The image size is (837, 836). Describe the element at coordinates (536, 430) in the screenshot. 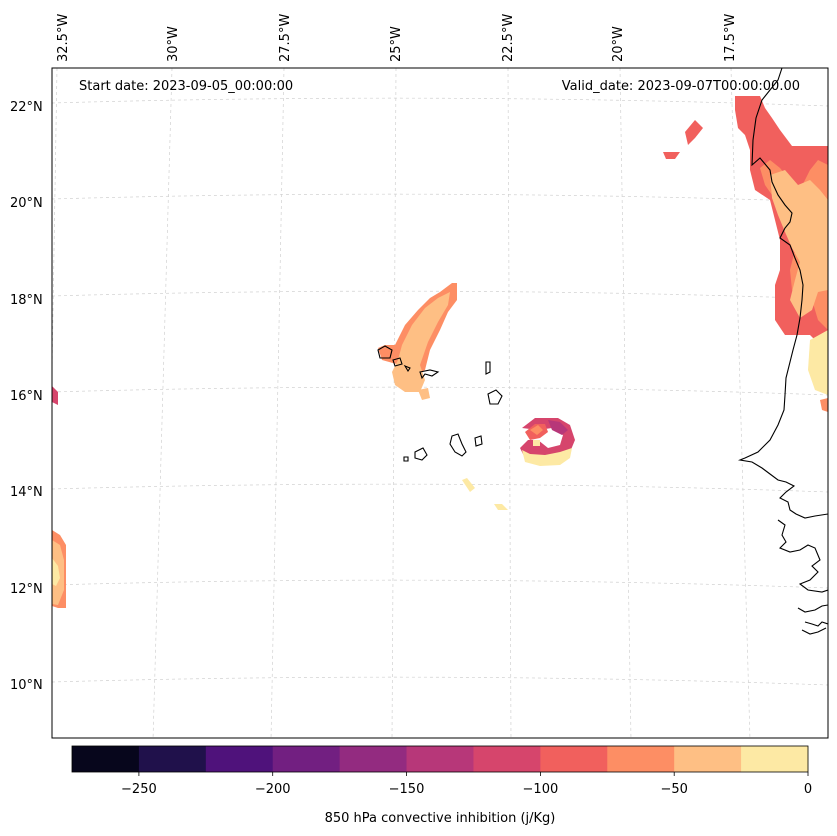

I see `contour-ring-peach` at that location.